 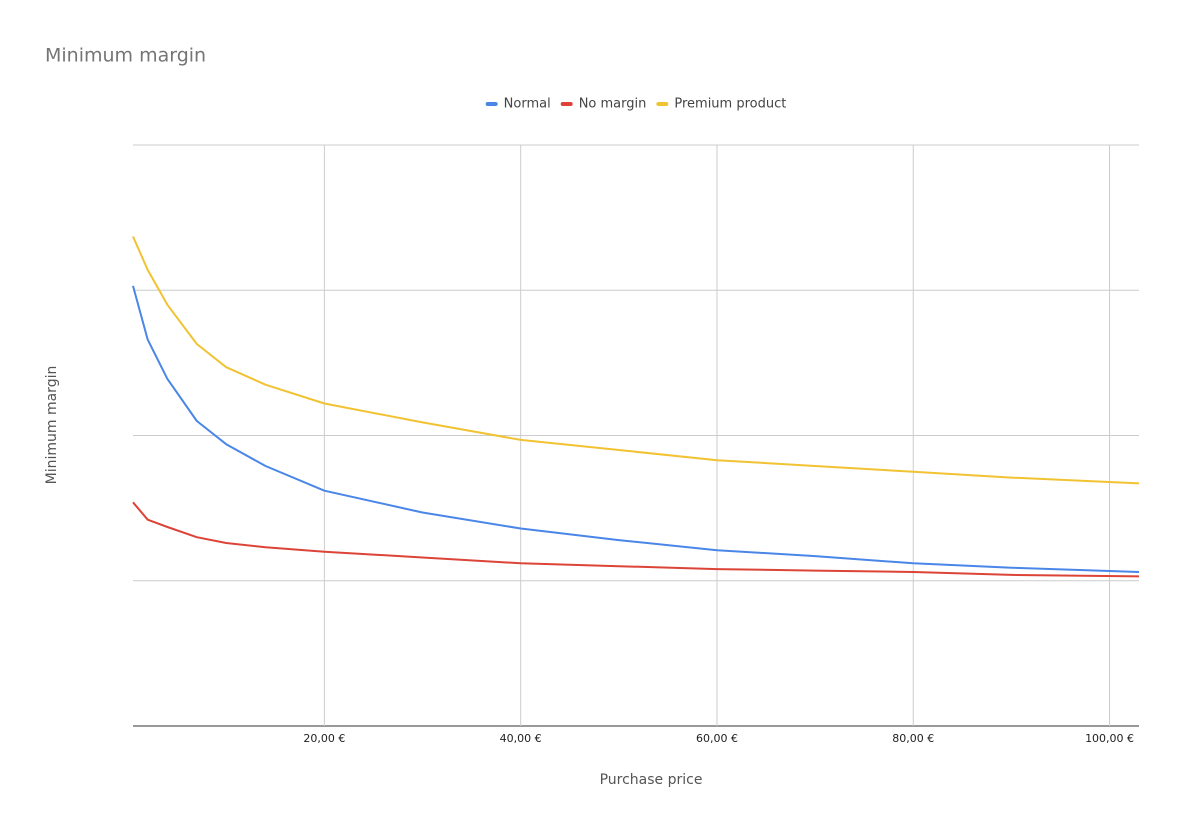 What do you see at coordinates (125, 56) in the screenshot?
I see `chart-title: Minimum margin` at bounding box center [125, 56].